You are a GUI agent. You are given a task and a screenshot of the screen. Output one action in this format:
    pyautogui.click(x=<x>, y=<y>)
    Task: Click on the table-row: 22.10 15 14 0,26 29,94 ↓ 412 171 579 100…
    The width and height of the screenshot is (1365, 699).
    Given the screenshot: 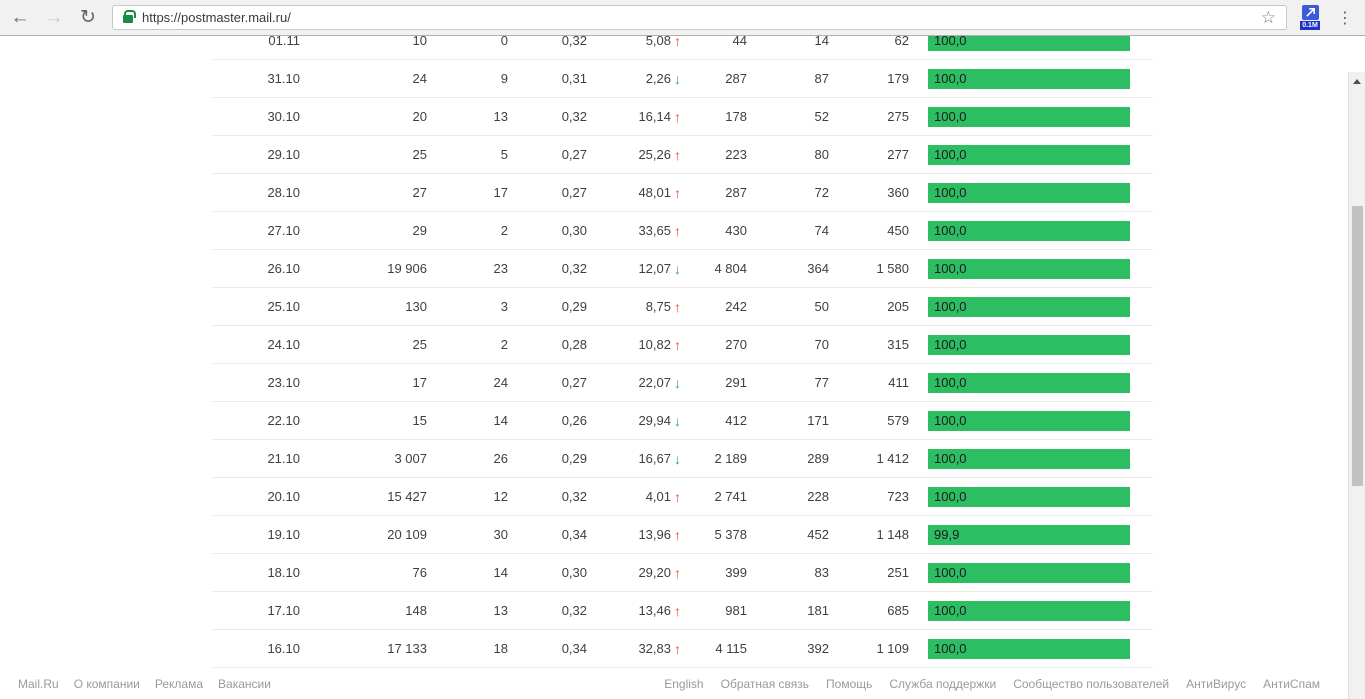 What is the action you would take?
    pyautogui.click(x=683, y=421)
    